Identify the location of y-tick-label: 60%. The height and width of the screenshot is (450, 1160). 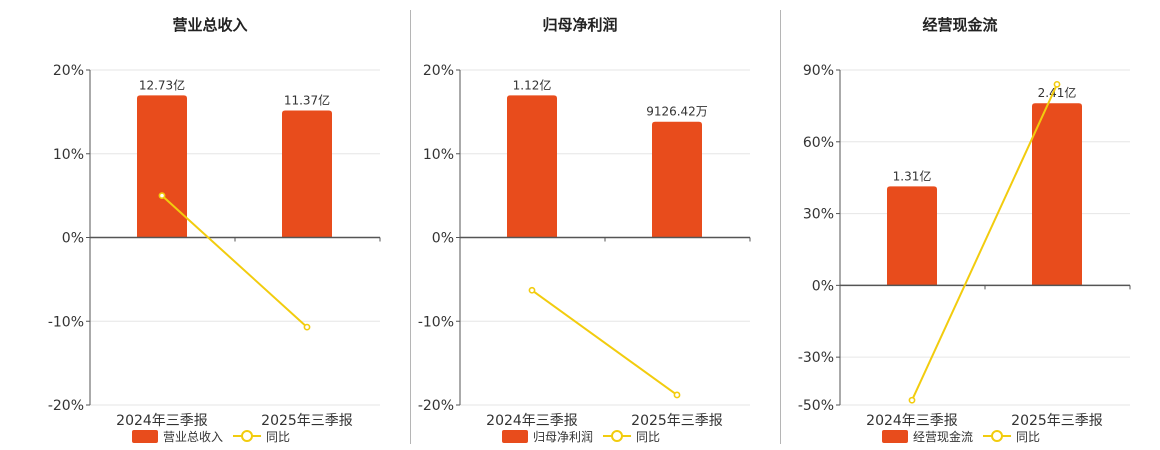
(818, 143).